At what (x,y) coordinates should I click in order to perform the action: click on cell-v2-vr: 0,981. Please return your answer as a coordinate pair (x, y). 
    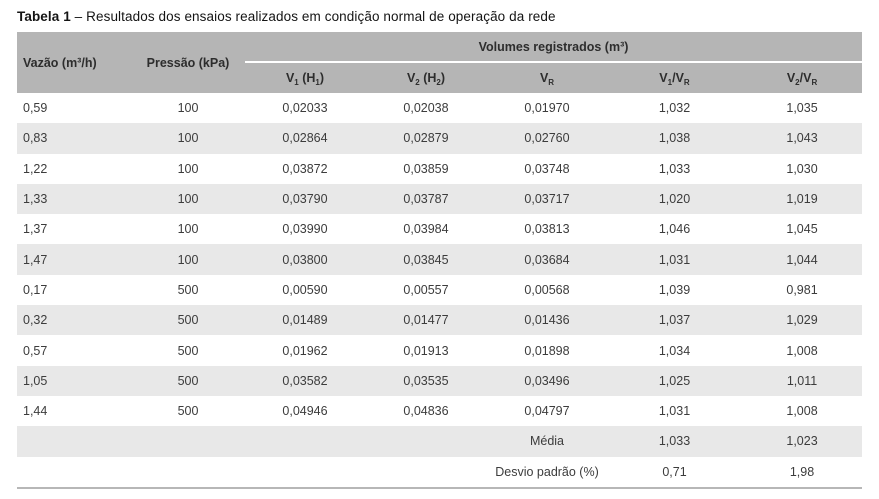
    Looking at the image, I should click on (802, 289).